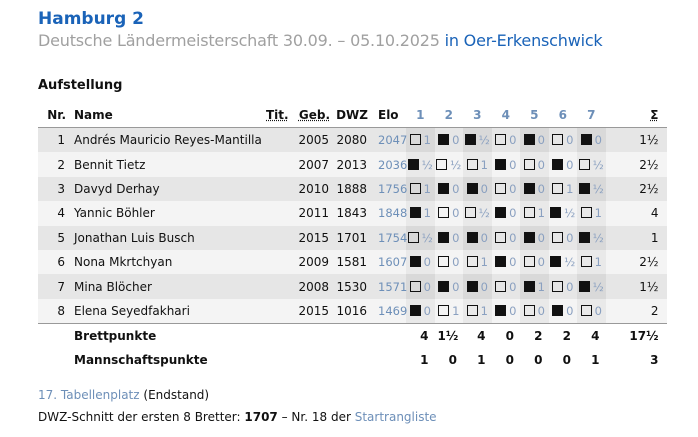  Describe the element at coordinates (388, 213) in the screenshot. I see `elo-rating: 1848` at that location.